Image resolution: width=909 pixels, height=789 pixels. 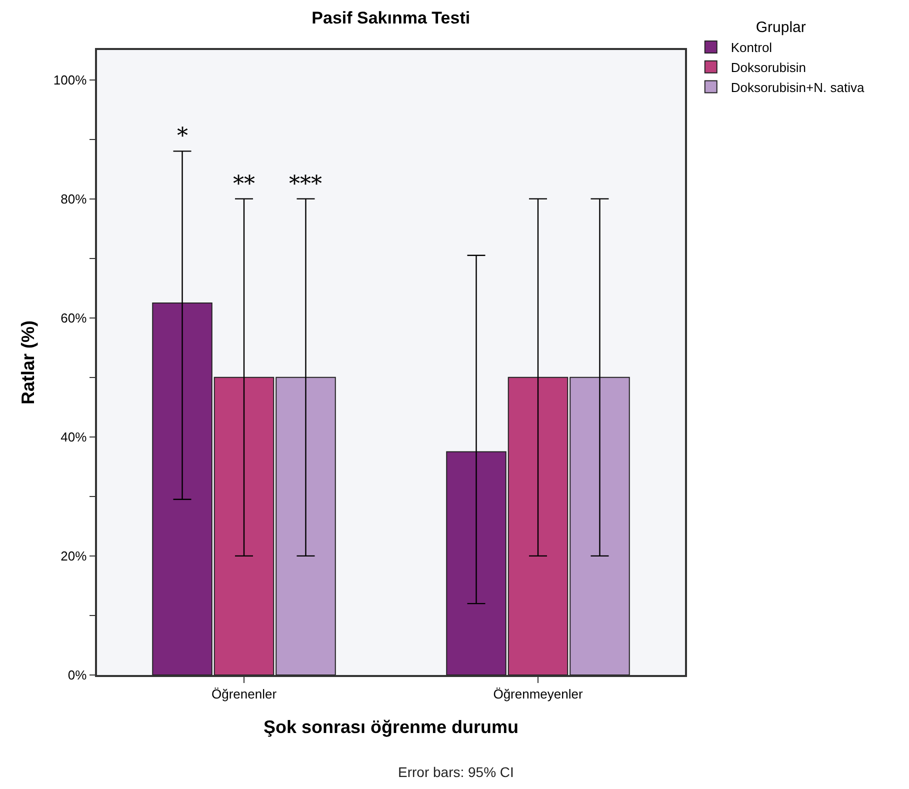 What do you see at coordinates (74, 436) in the screenshot?
I see `y-tick-label: 40%` at bounding box center [74, 436].